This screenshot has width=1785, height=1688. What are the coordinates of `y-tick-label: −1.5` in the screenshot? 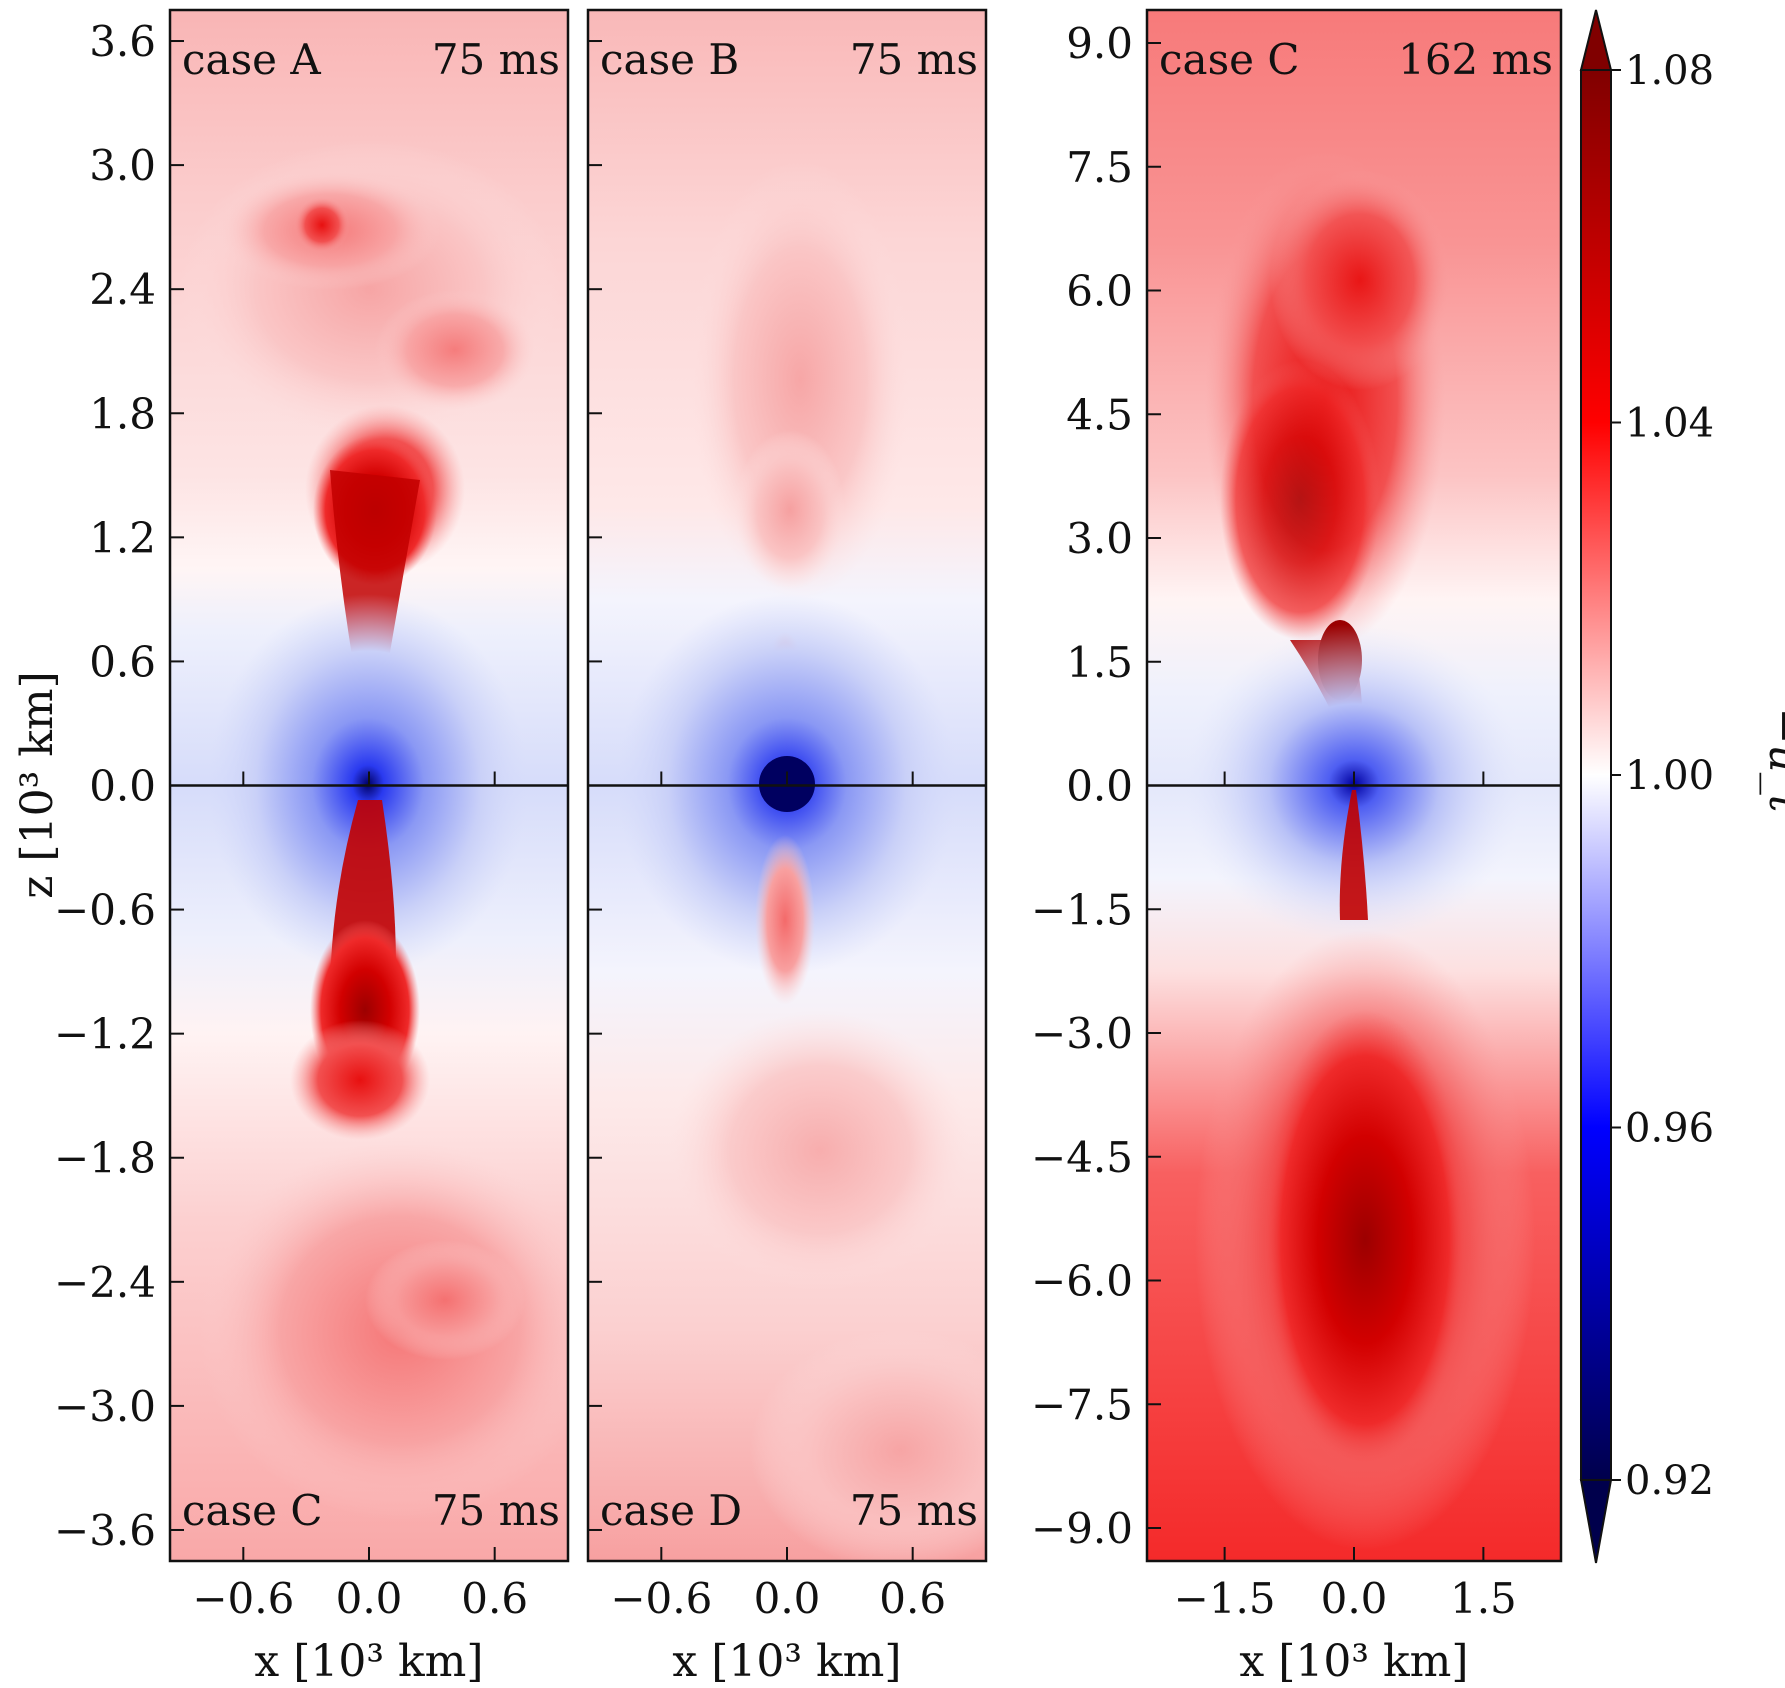 It's located at (1082, 909).